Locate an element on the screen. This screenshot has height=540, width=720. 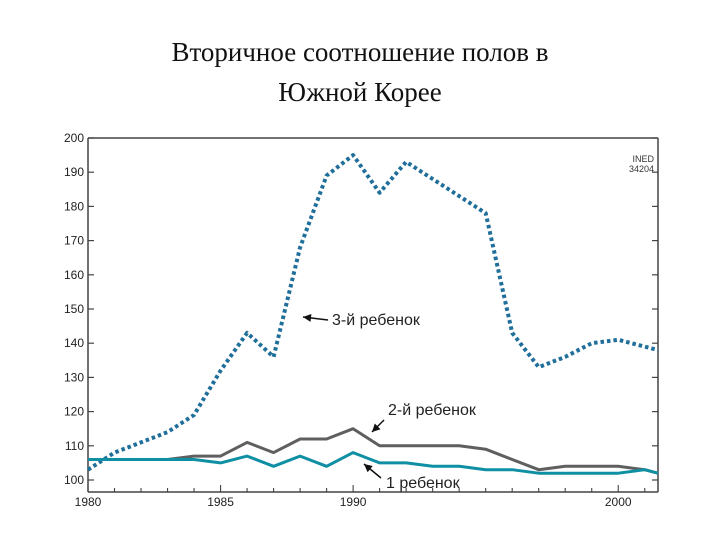
y-tick-label: 190 is located at coordinates (74, 172).